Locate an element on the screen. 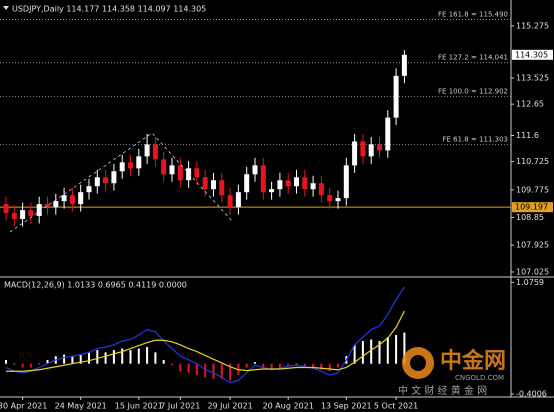 Image resolution: width=554 pixels, height=412 pixels. price-tag is located at coordinates (532, 54).